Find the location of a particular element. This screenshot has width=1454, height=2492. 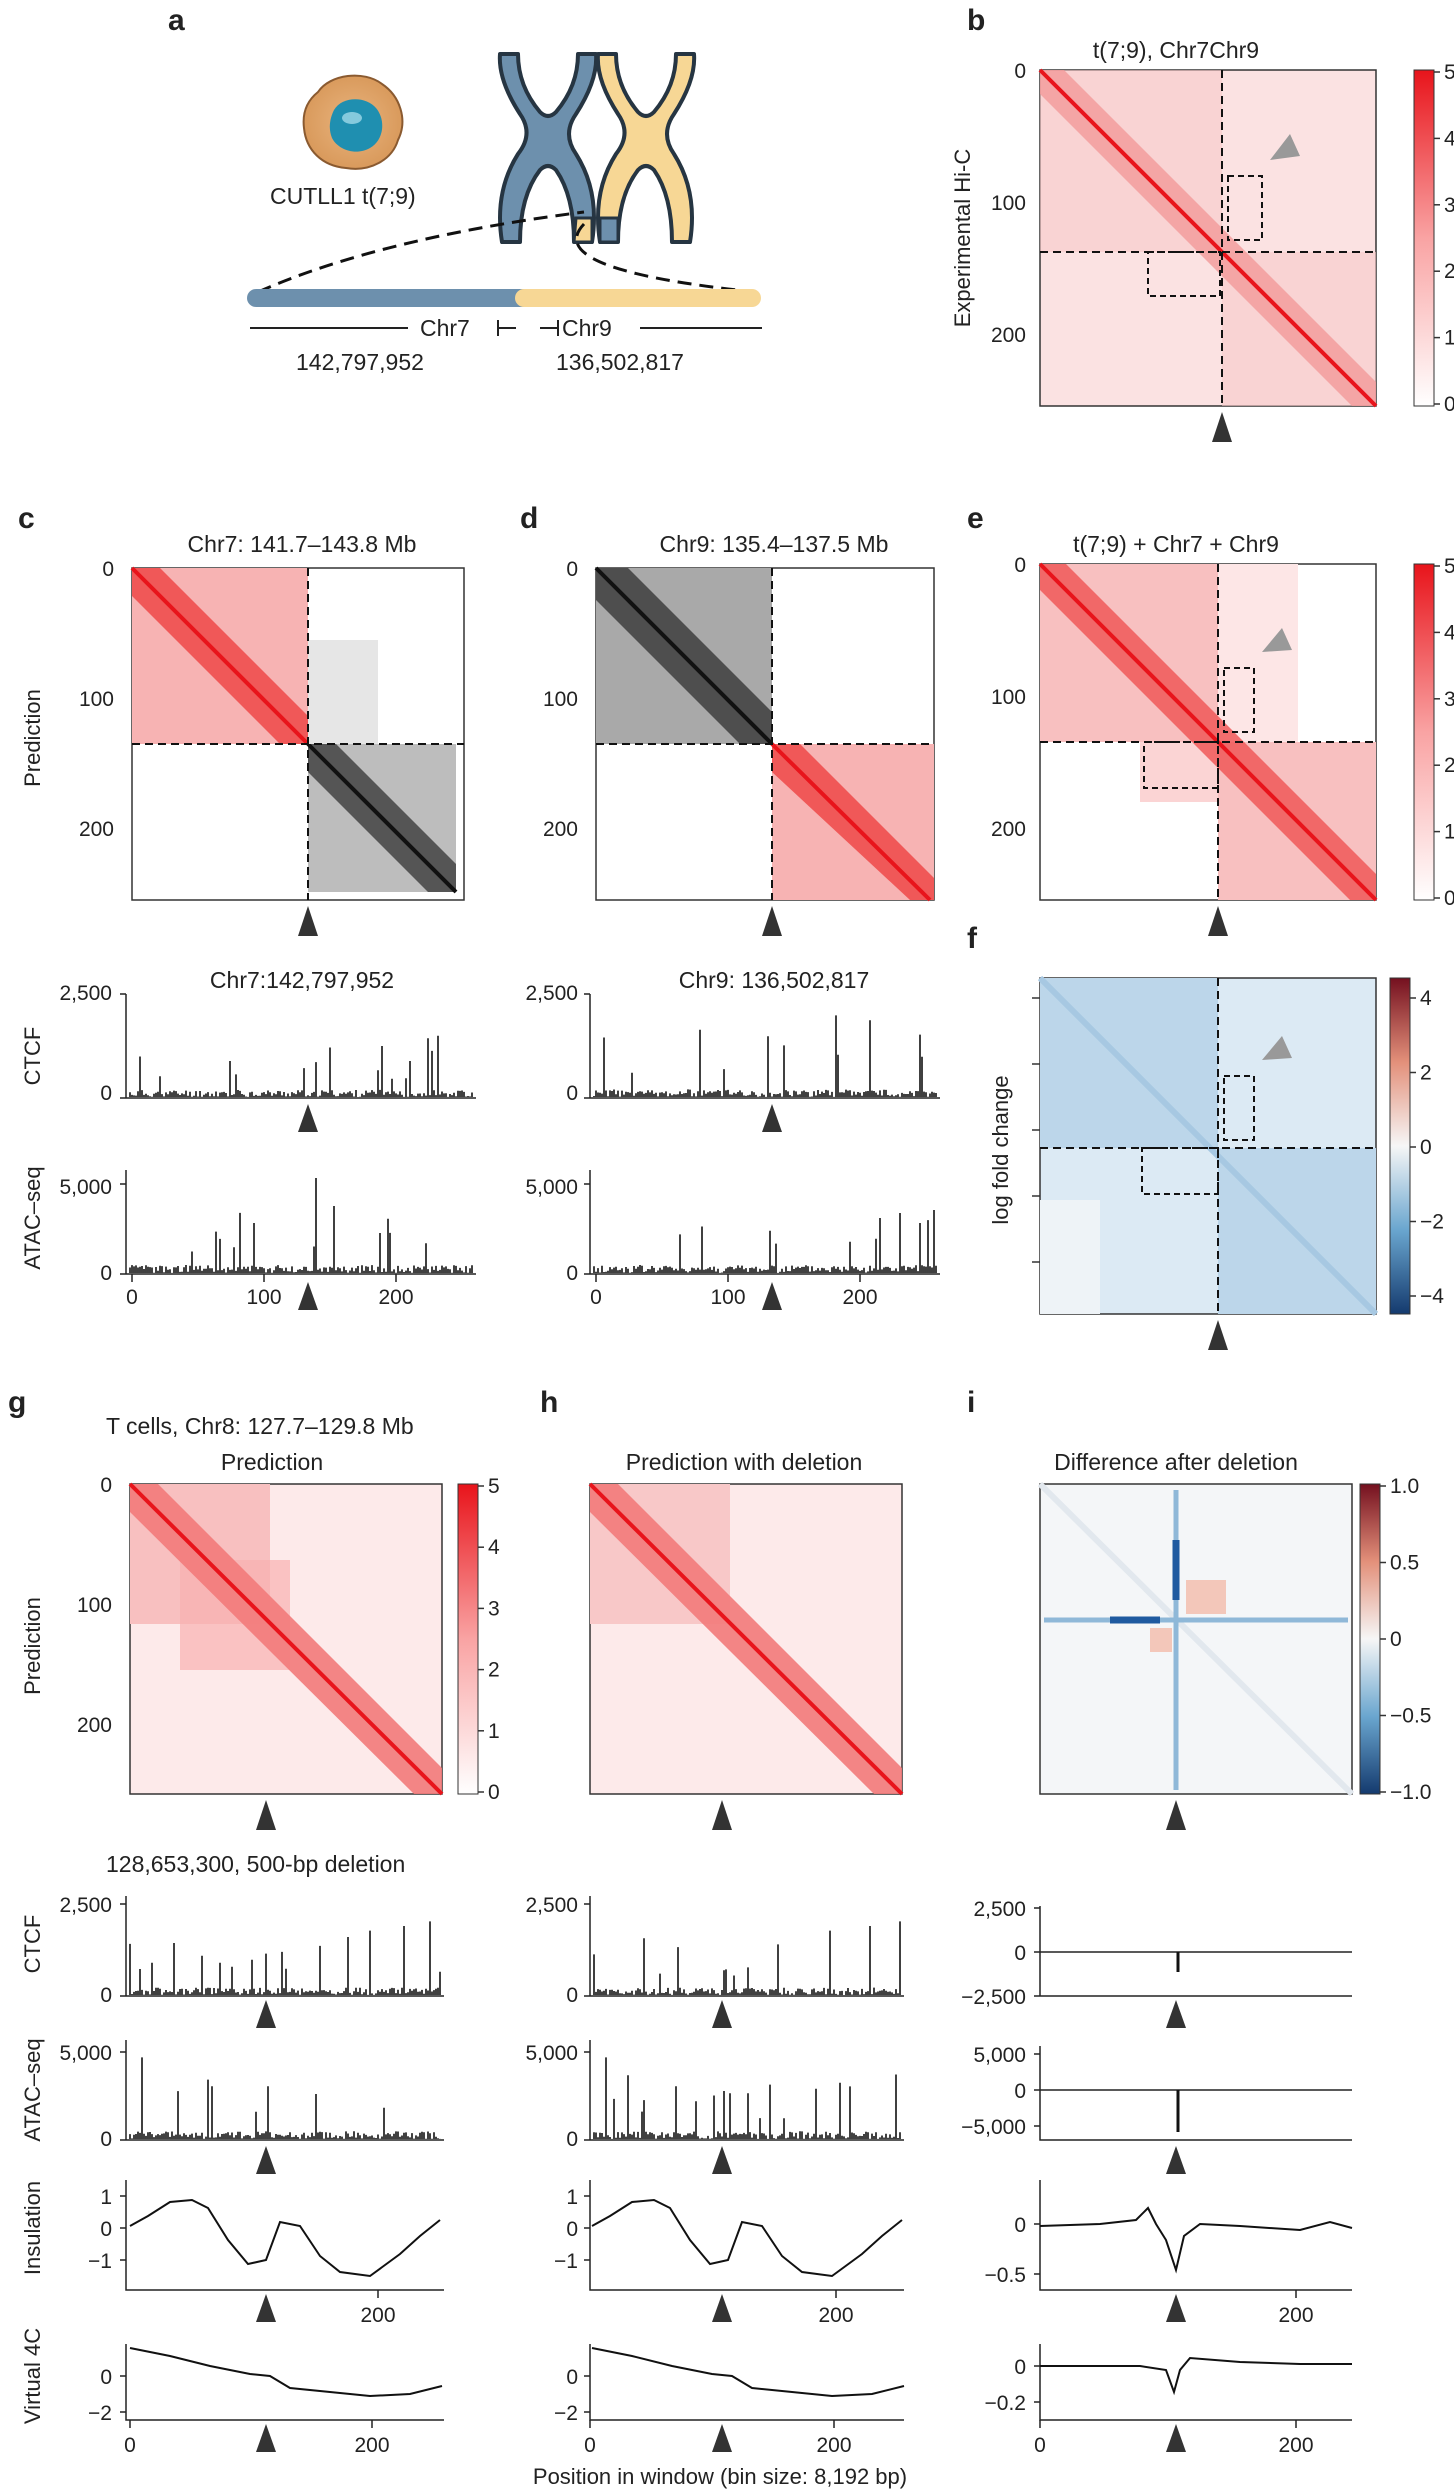

e-tick-200: 200 is located at coordinates (1008, 829).